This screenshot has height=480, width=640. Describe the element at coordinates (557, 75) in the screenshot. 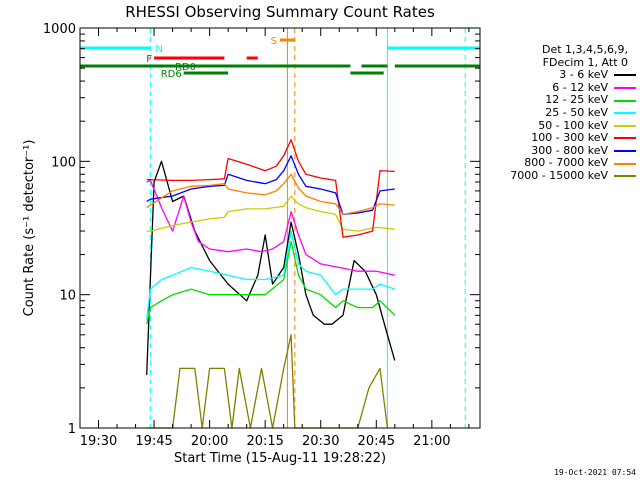

I see `legend-item: 3 - 6 keV` at that location.